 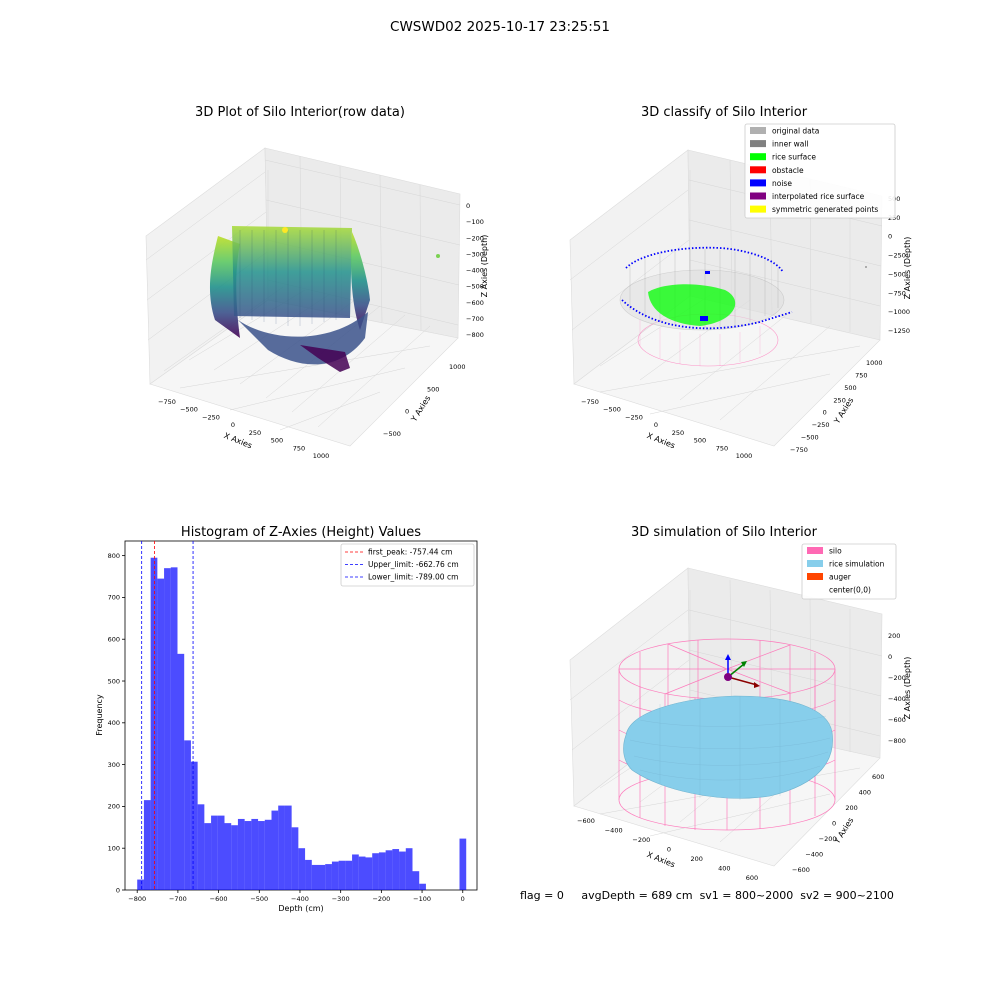 I want to click on x-tick-label: −400, so click(x=300, y=899).